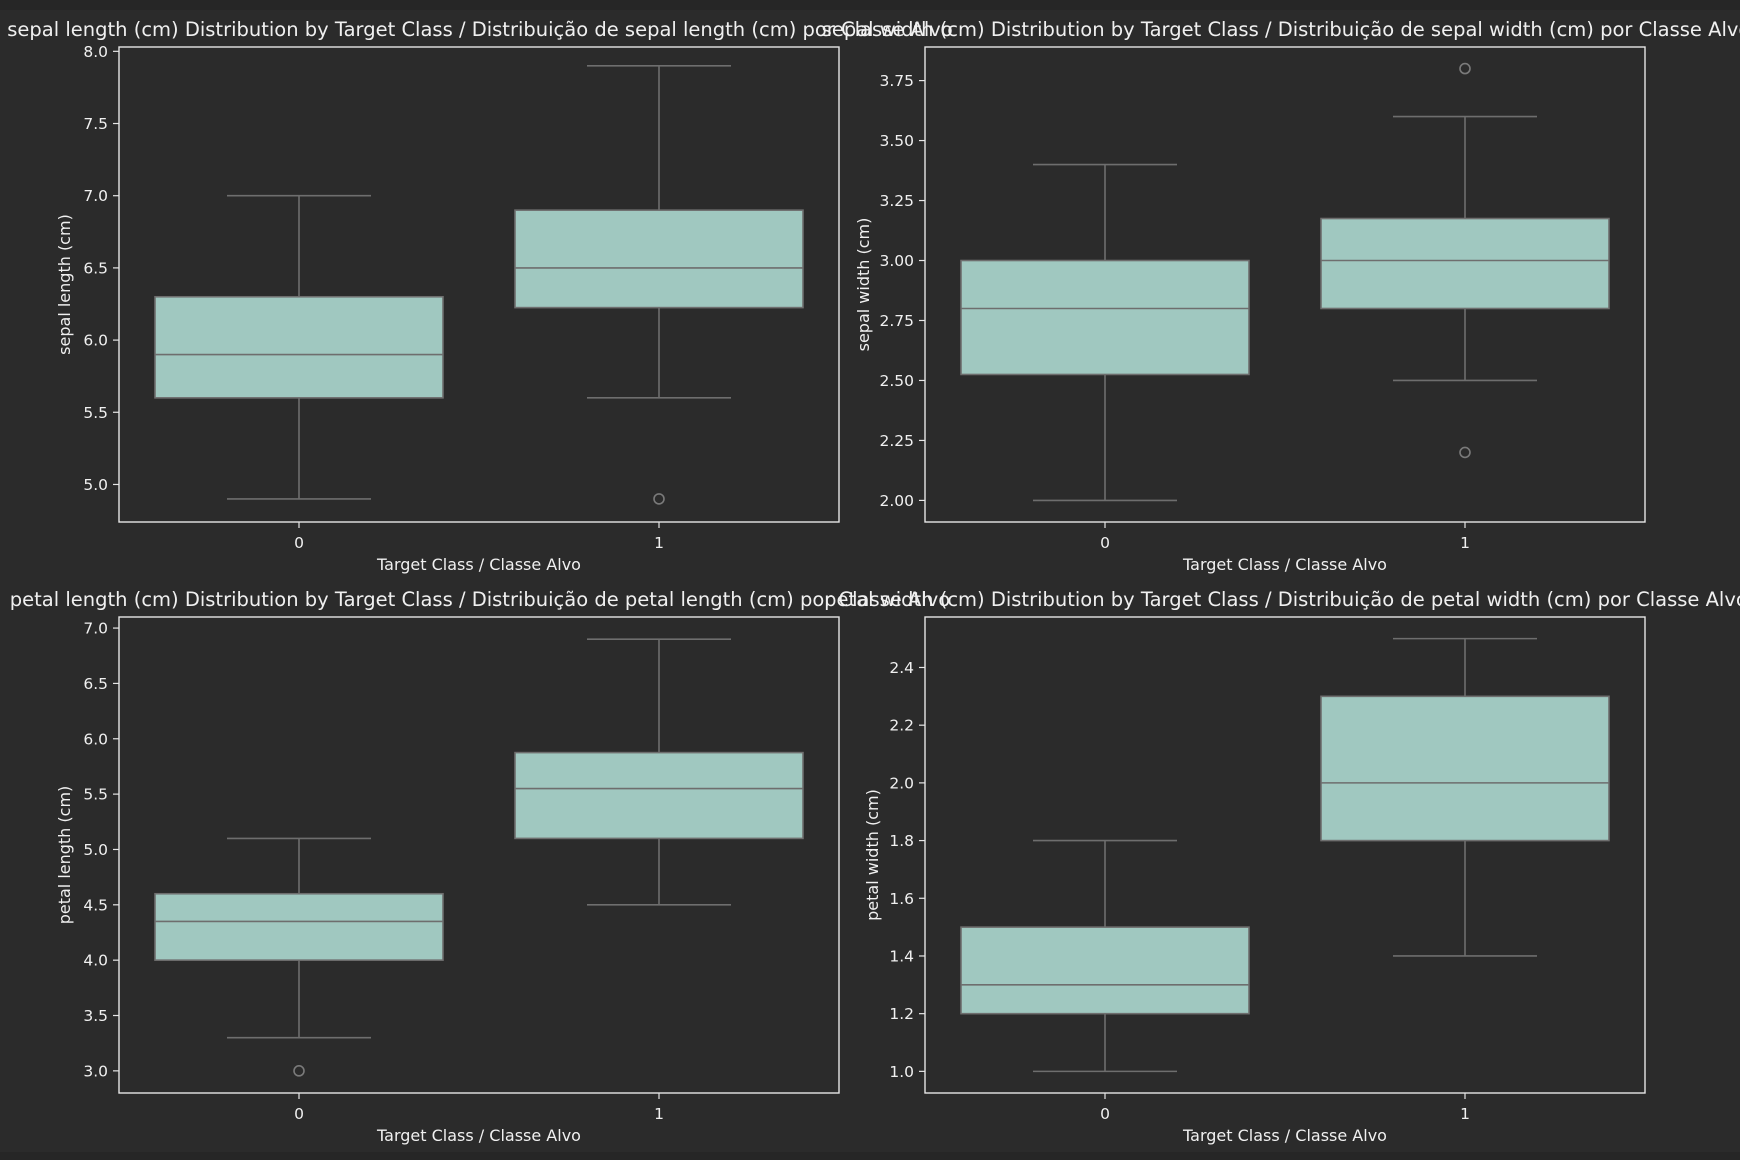 This screenshot has width=1740, height=1160. Describe the element at coordinates (901, 783) in the screenshot. I see `y-tick-label: 2.0` at that location.